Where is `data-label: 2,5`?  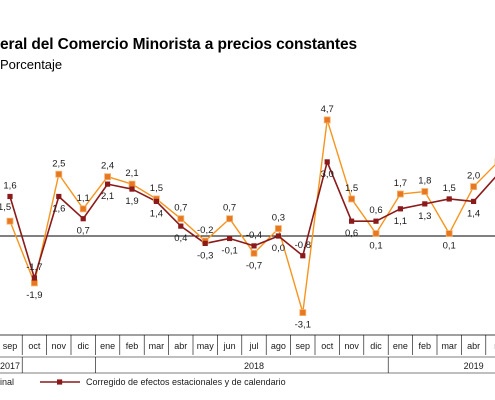
data-label: 2,5 is located at coordinates (58, 163).